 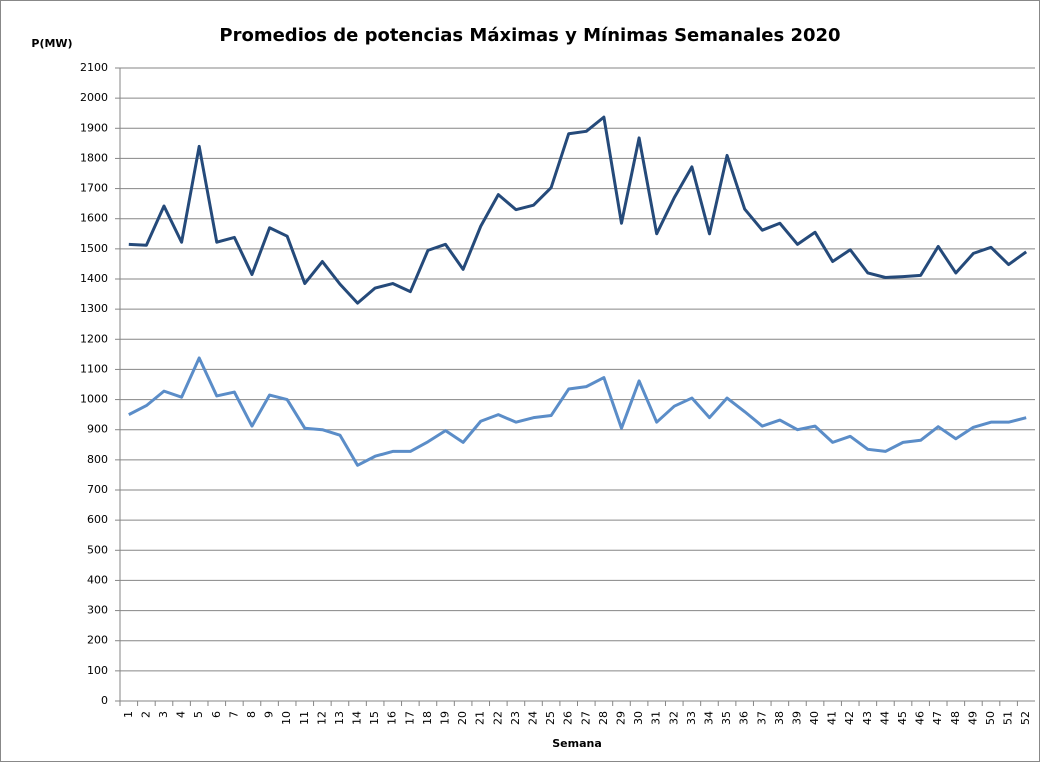 What do you see at coordinates (97, 519) in the screenshot?
I see `y-tick-label: 600` at bounding box center [97, 519].